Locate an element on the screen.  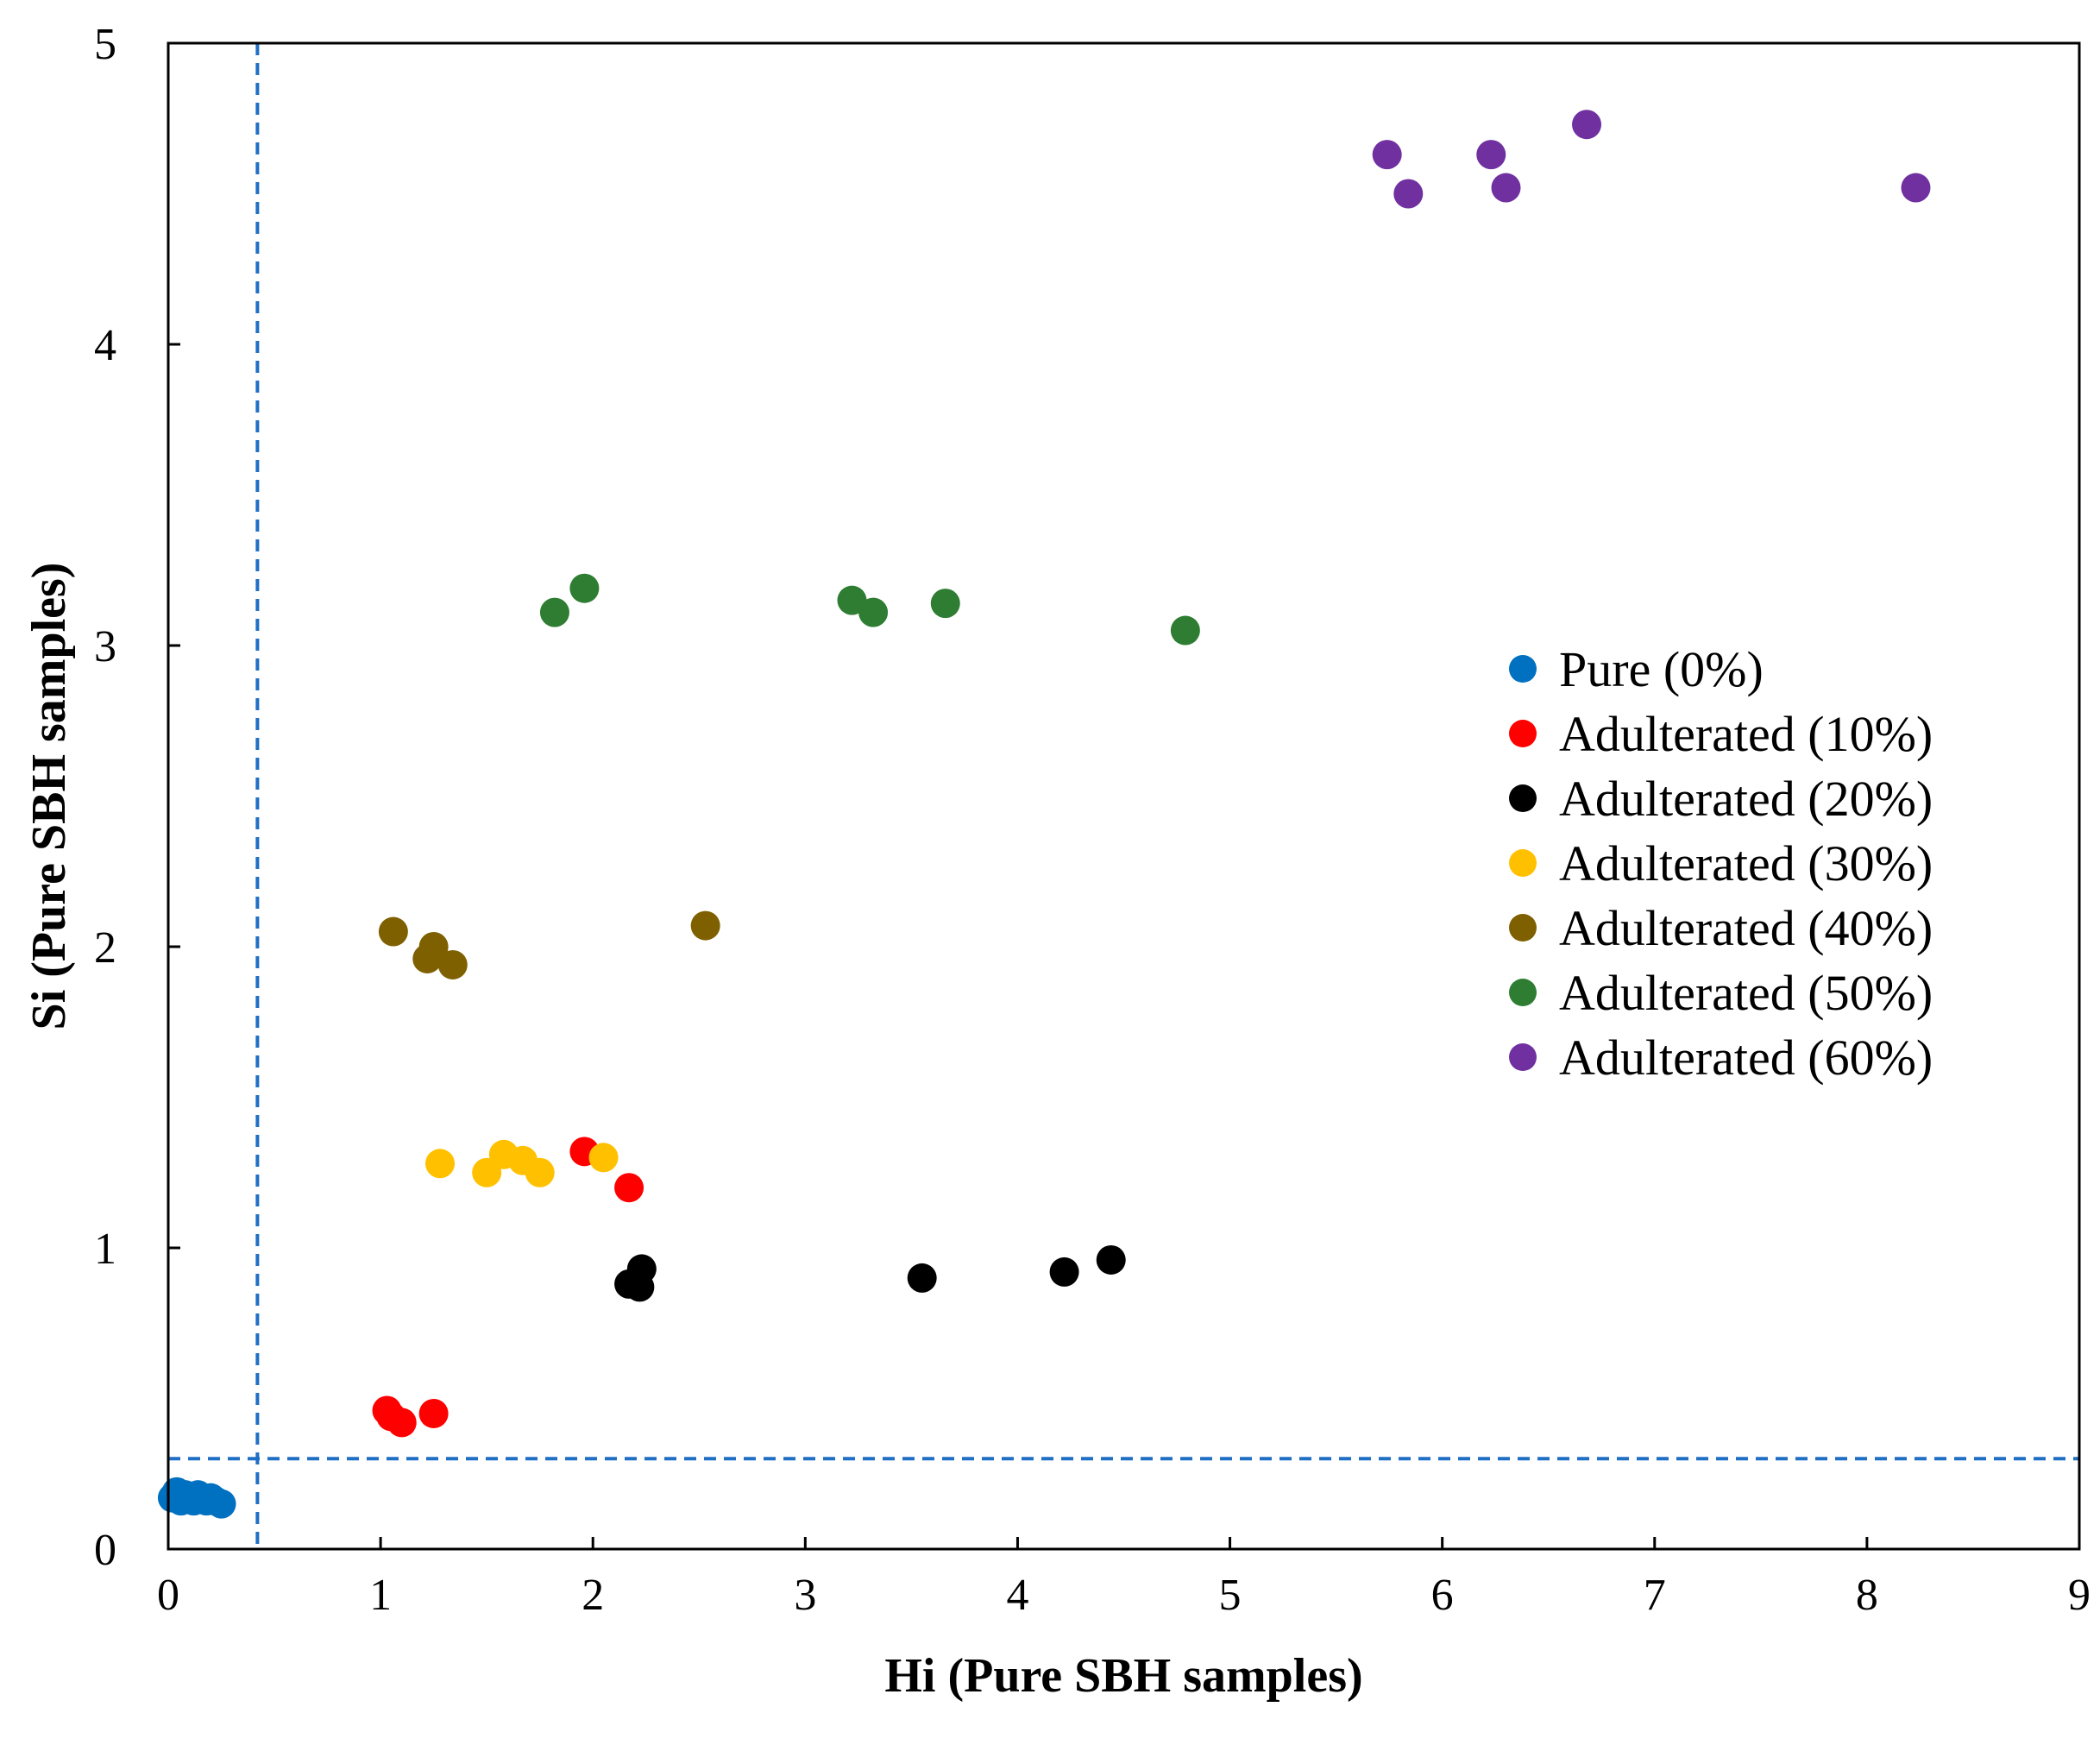
x-tick-label: 9 is located at coordinates (2080, 1595).